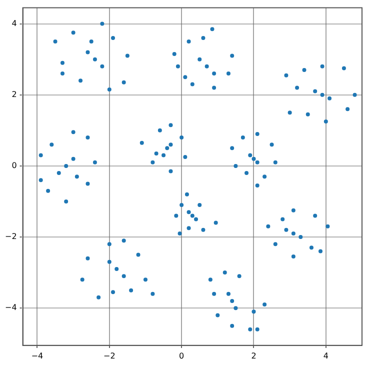  Describe the element at coordinates (14, 23) in the screenshot. I see `y-tick-label: 4` at that location.